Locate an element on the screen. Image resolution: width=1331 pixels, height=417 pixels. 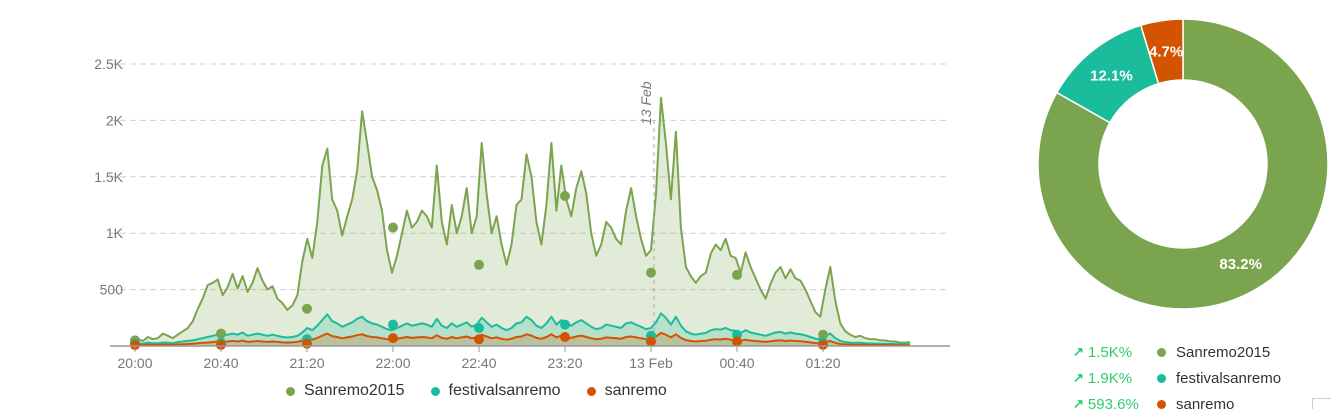
legend-item-sanremo2015: Sanremo2015 is located at coordinates (345, 391).